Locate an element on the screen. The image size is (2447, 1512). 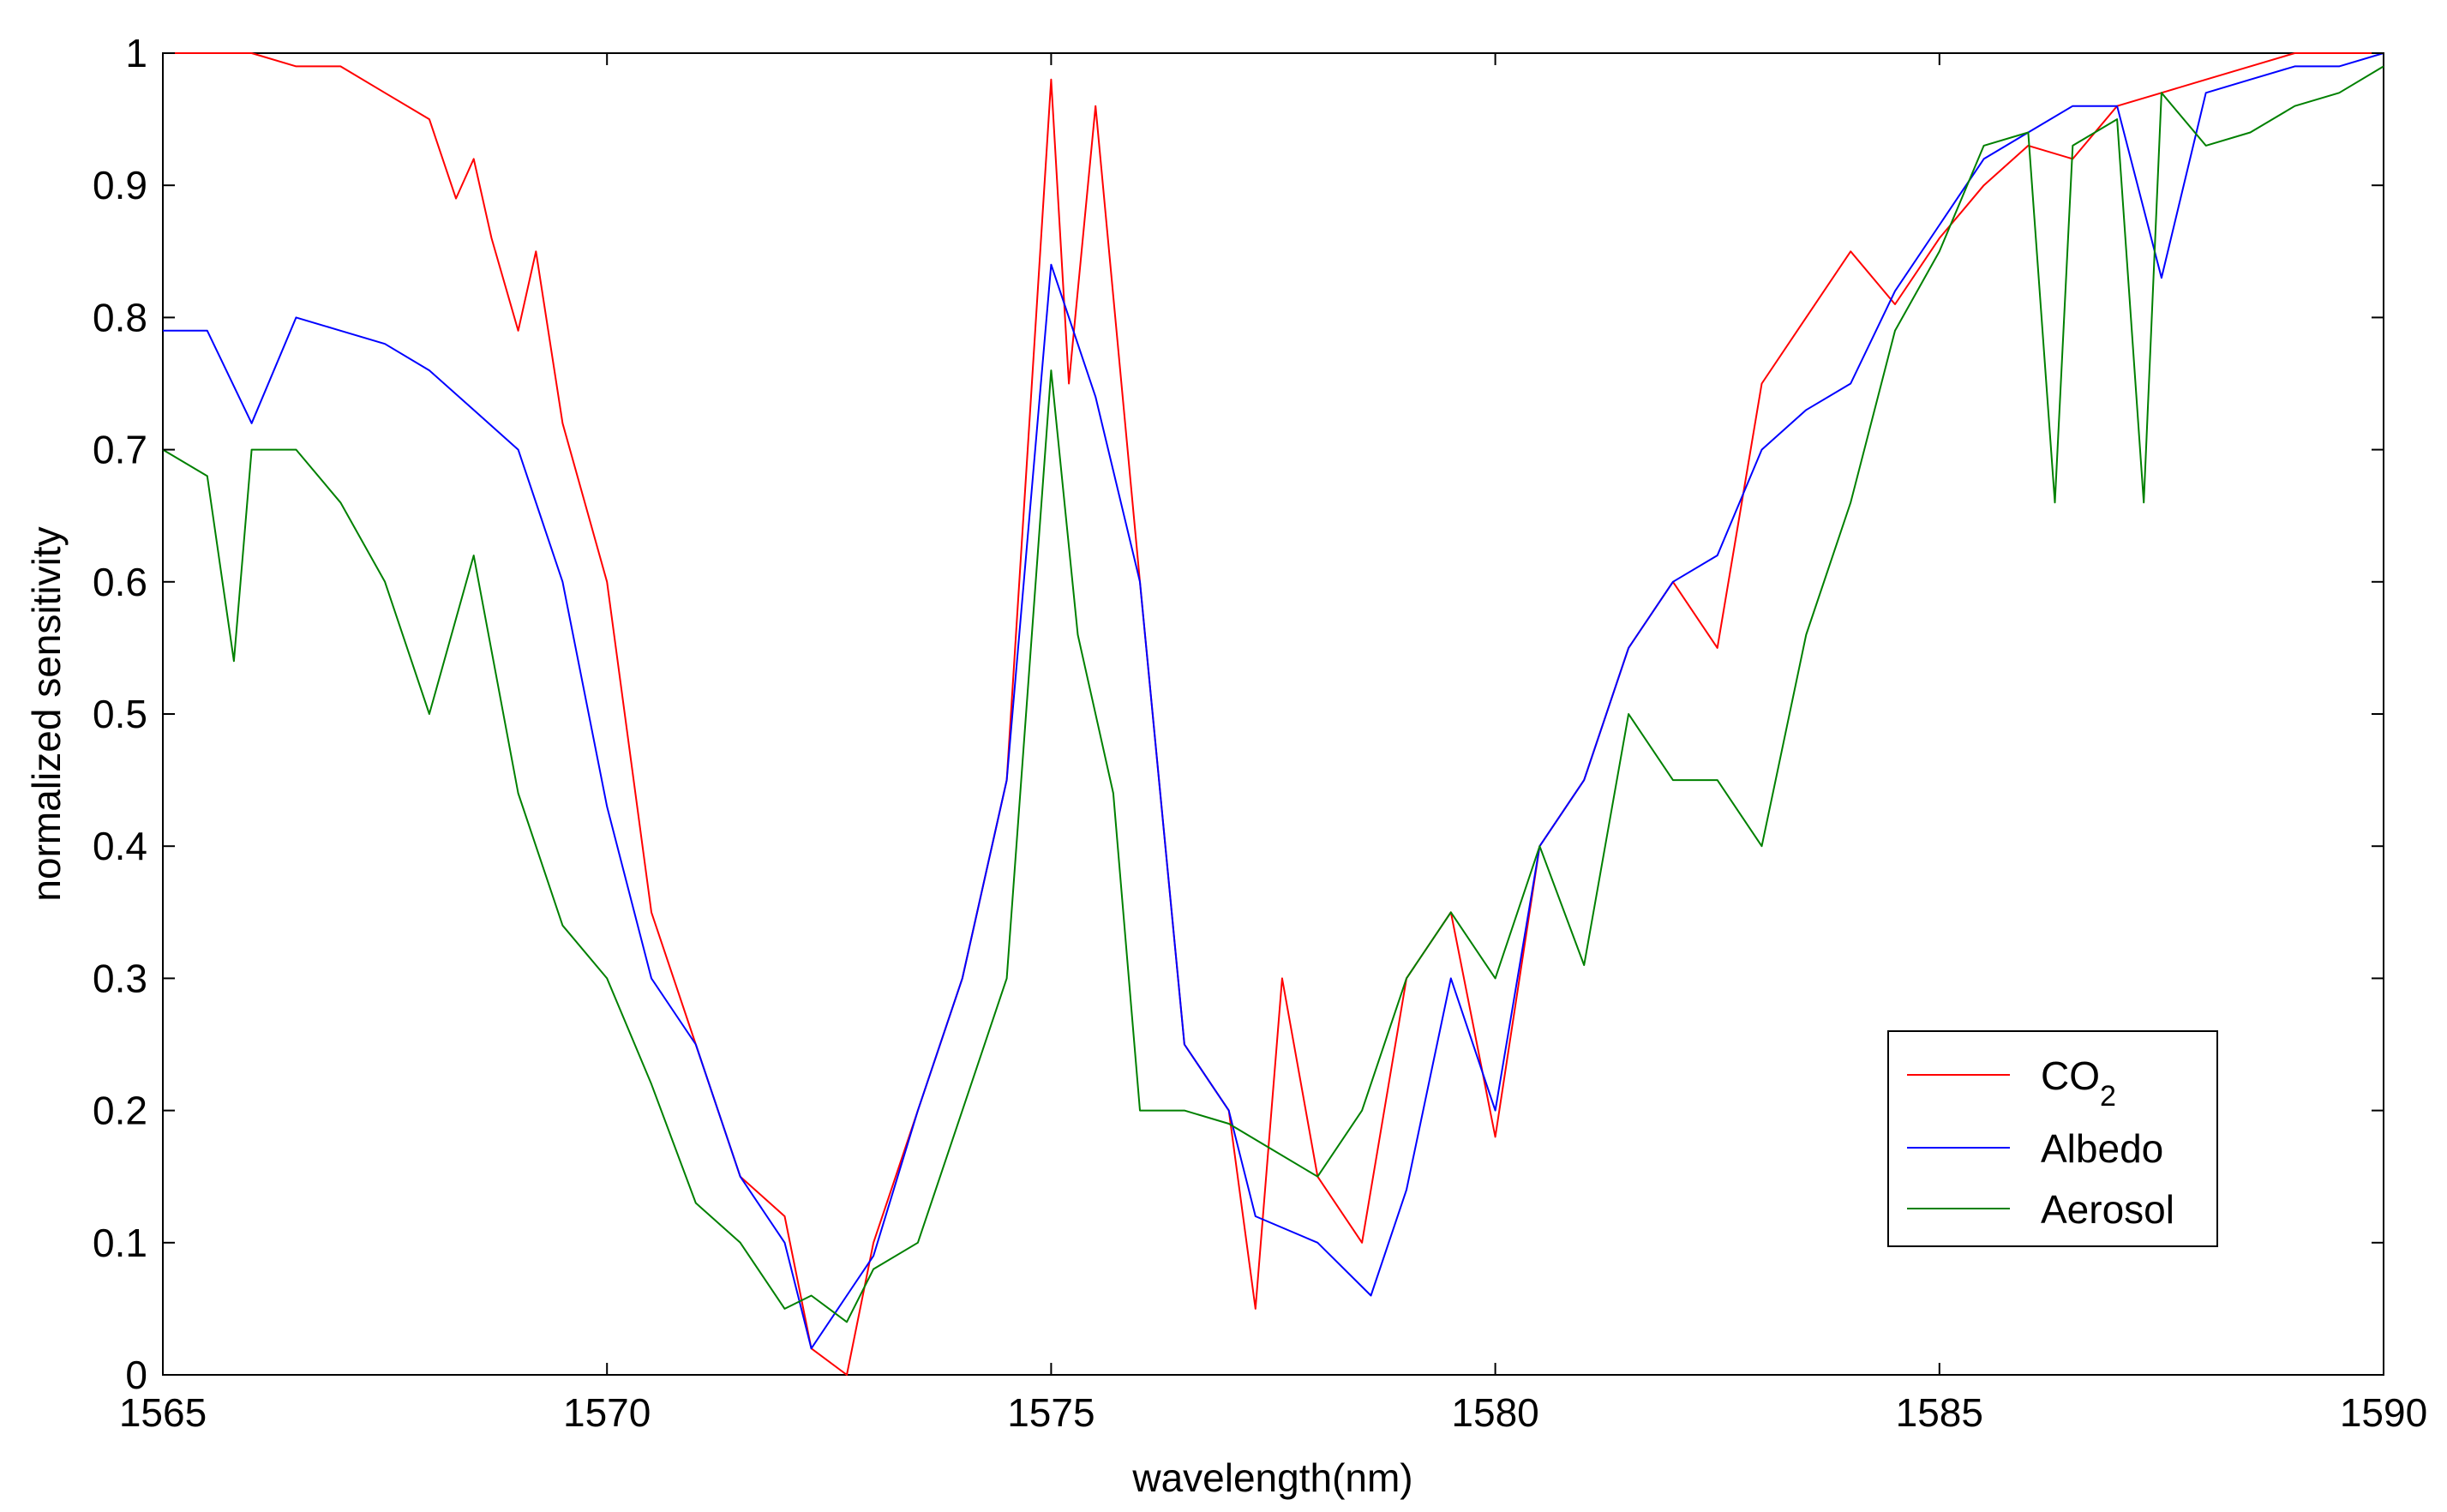
y-tick-label-10: 1 is located at coordinates (136, 53).